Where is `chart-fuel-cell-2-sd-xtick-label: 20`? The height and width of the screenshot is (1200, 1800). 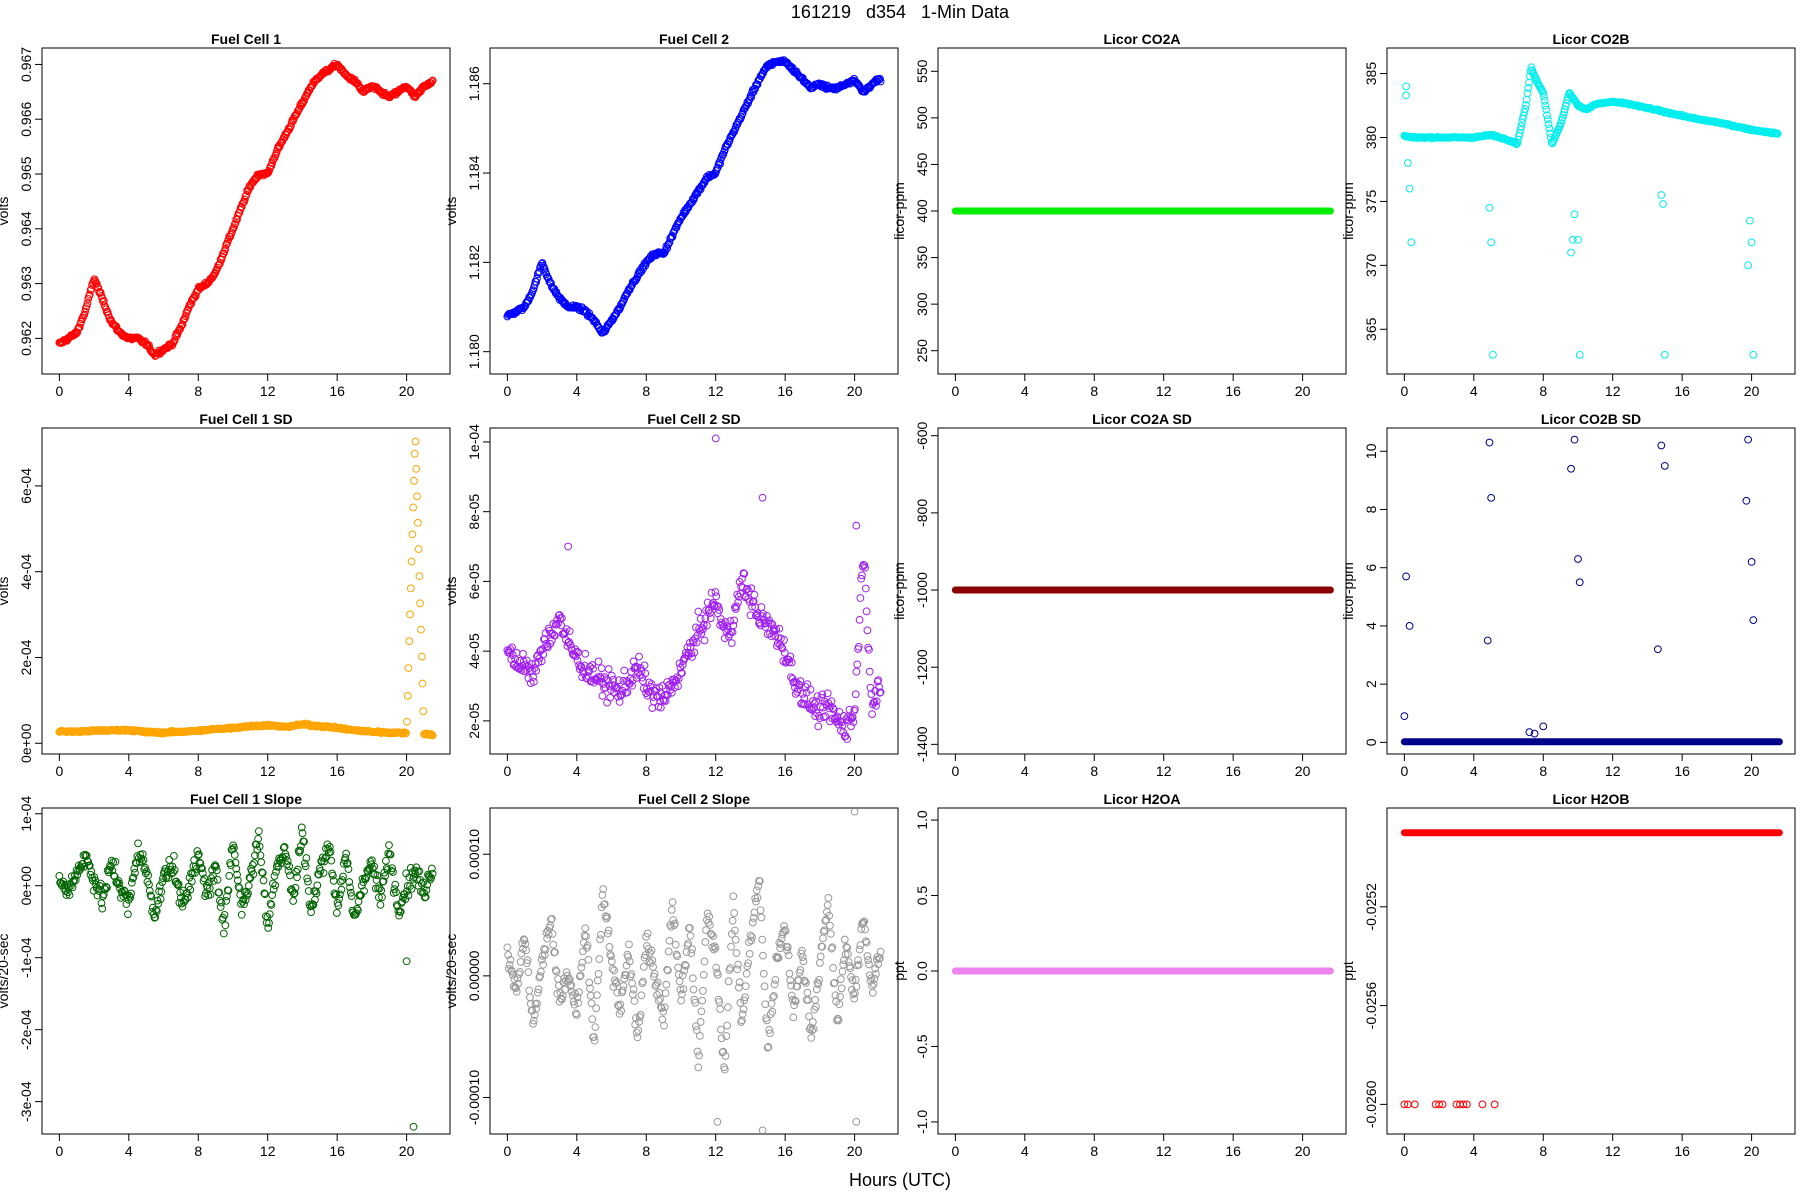 chart-fuel-cell-2-sd-xtick-label: 20 is located at coordinates (855, 771).